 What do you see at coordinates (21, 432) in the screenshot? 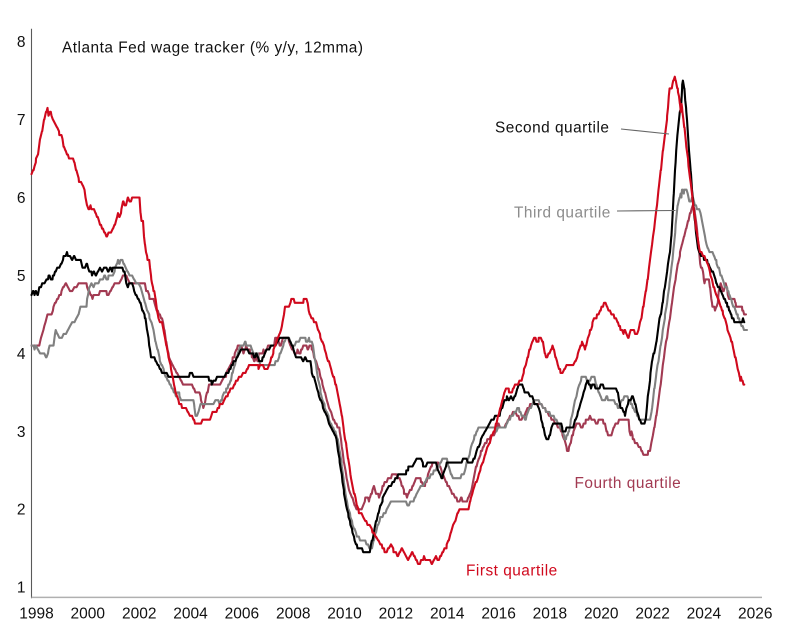
I see `svg-text: 3` at bounding box center [21, 432].